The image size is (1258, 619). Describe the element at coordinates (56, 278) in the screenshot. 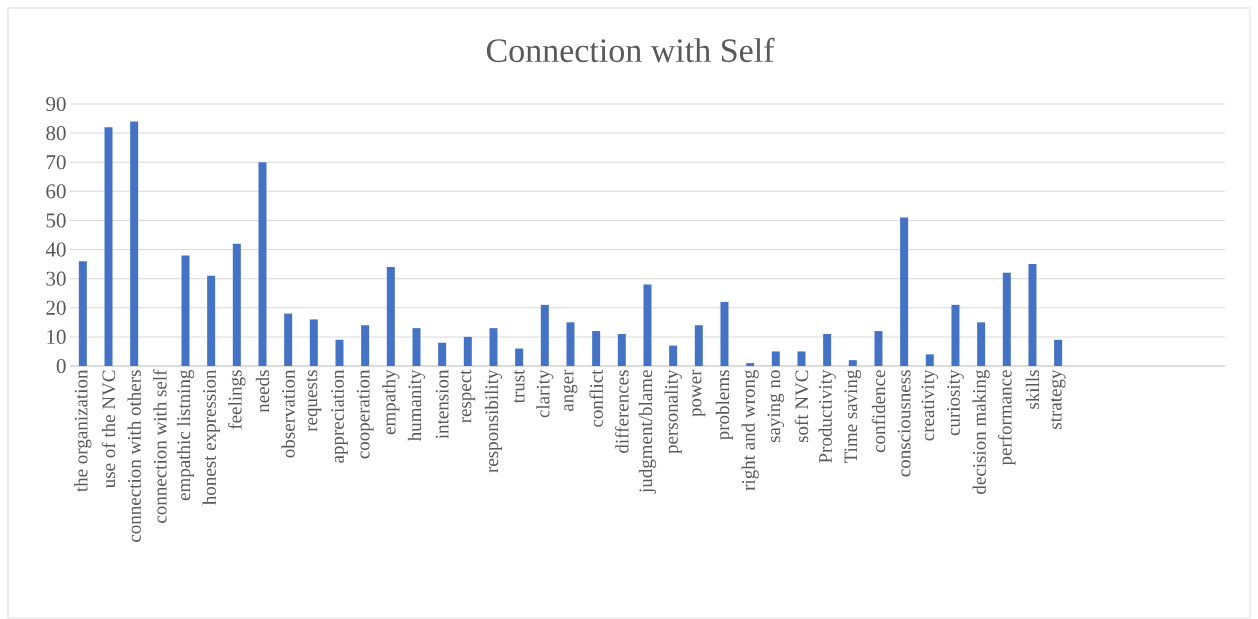

I see `y-tick-label: 30` at that location.